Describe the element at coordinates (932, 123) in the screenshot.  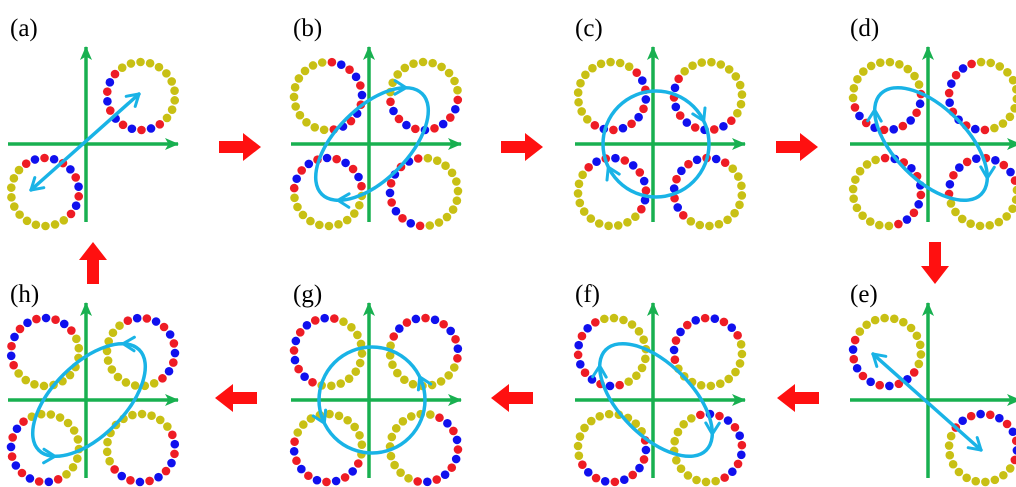
I see `panel-d: (d)` at that location.